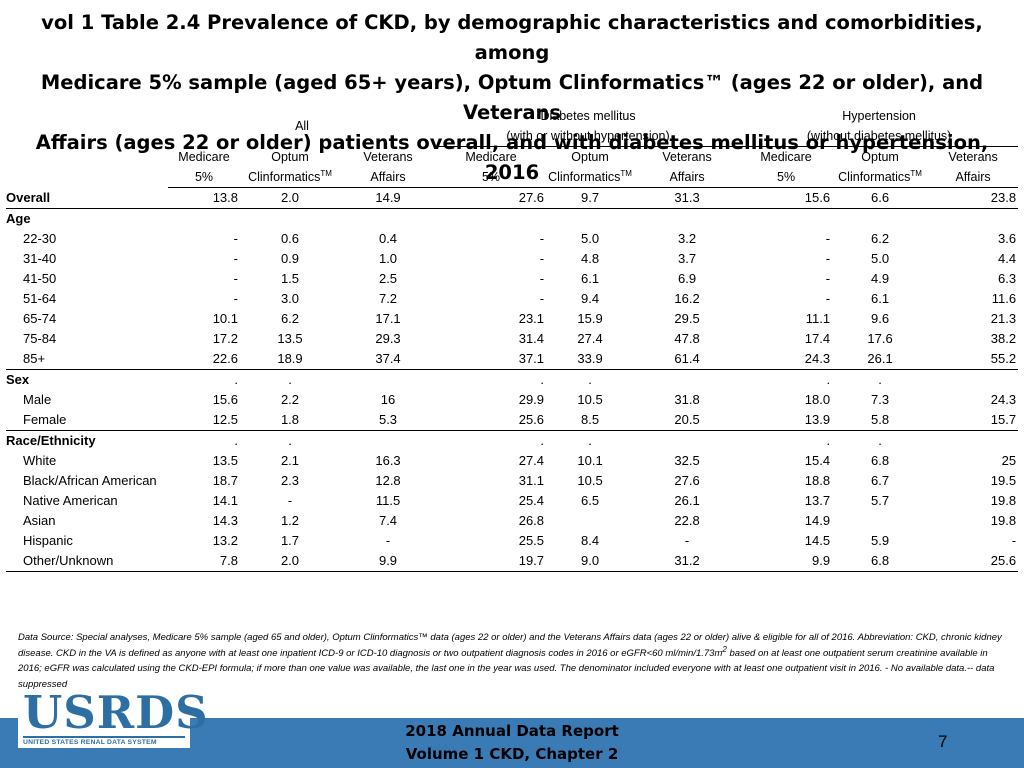 This screenshot has width=1024, height=768. What do you see at coordinates (943, 741) in the screenshot?
I see `page-number: 7` at bounding box center [943, 741].